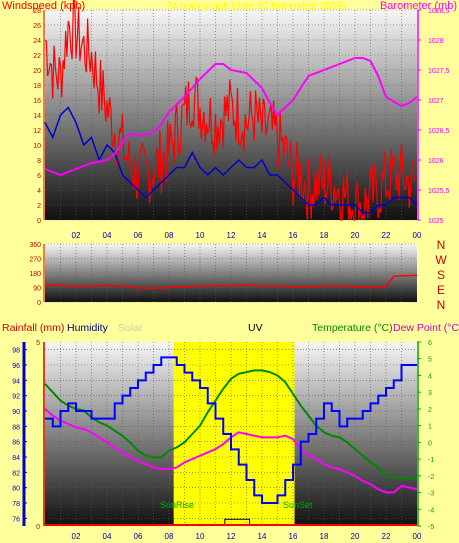 The height and width of the screenshot is (543, 459). What do you see at coordinates (40, 435) in the screenshot?
I see `rainfall-axis: 05` at bounding box center [40, 435].